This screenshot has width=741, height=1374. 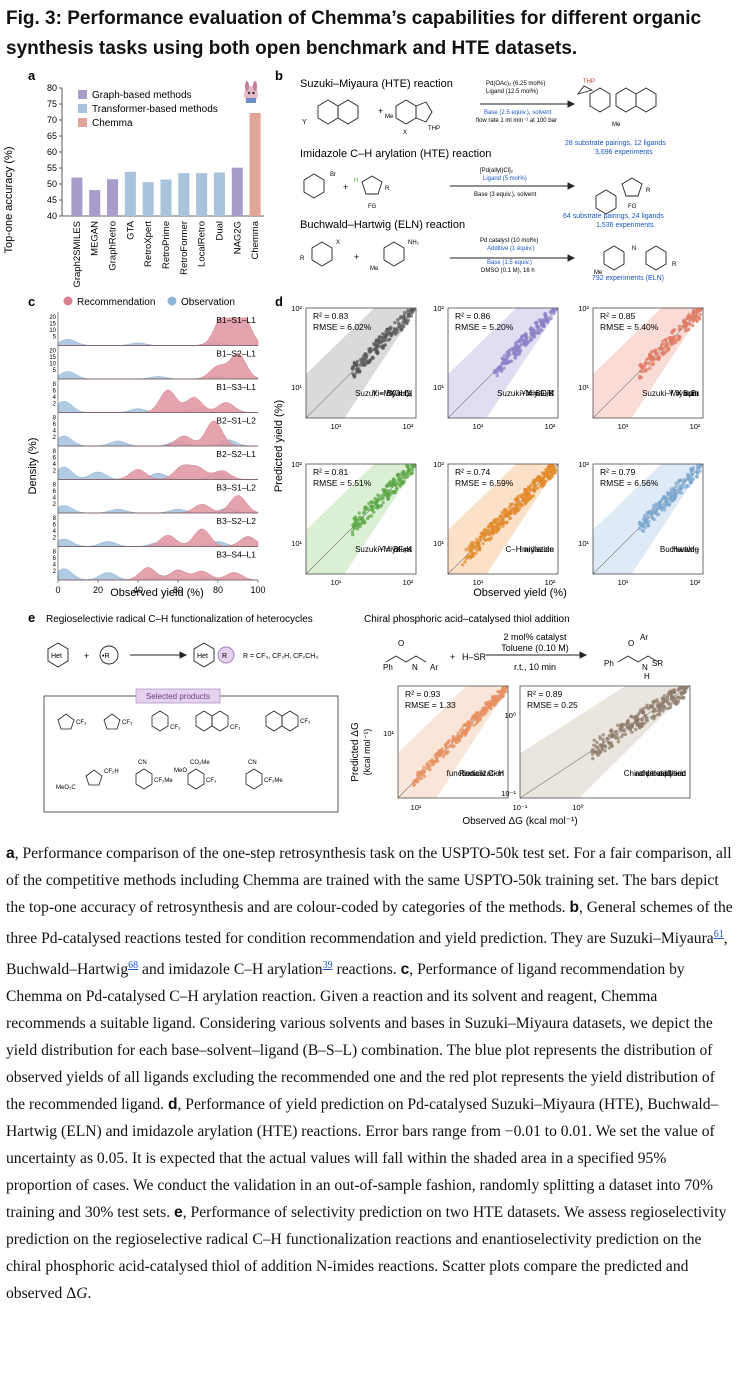 What do you see at coordinates (489, 256) in the screenshot?
I see `buchwald-scheme` at bounding box center [489, 256].